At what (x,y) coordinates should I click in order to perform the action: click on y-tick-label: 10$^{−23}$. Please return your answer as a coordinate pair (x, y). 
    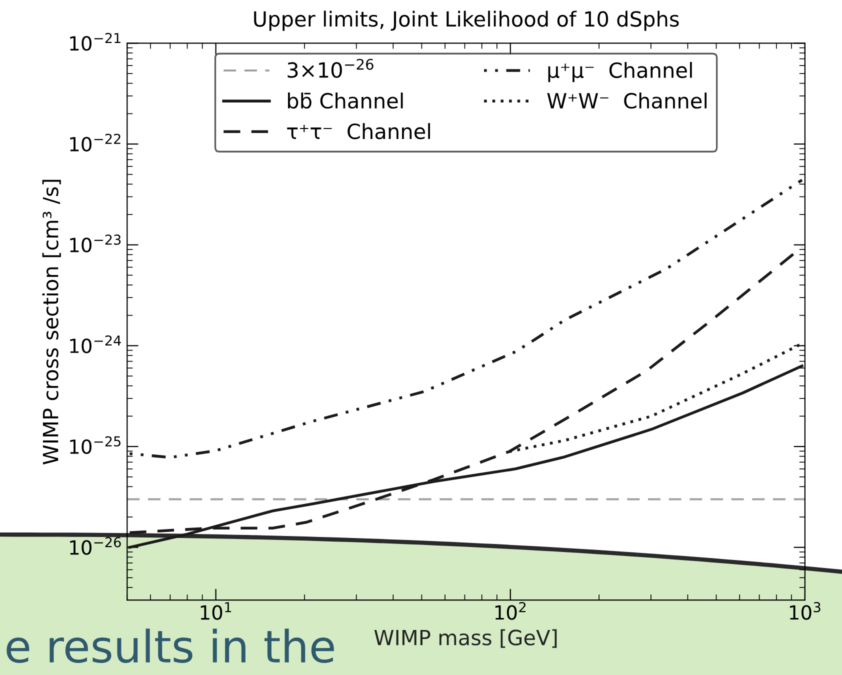
    Looking at the image, I should click on (95, 243).